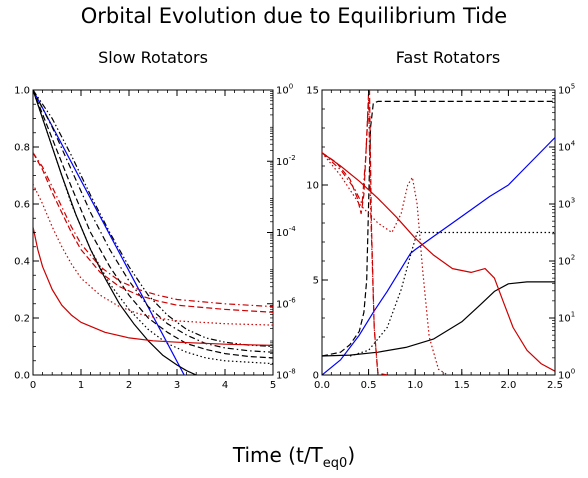  I want to click on fast-right-tick-label: 10⁵, so click(566, 90).